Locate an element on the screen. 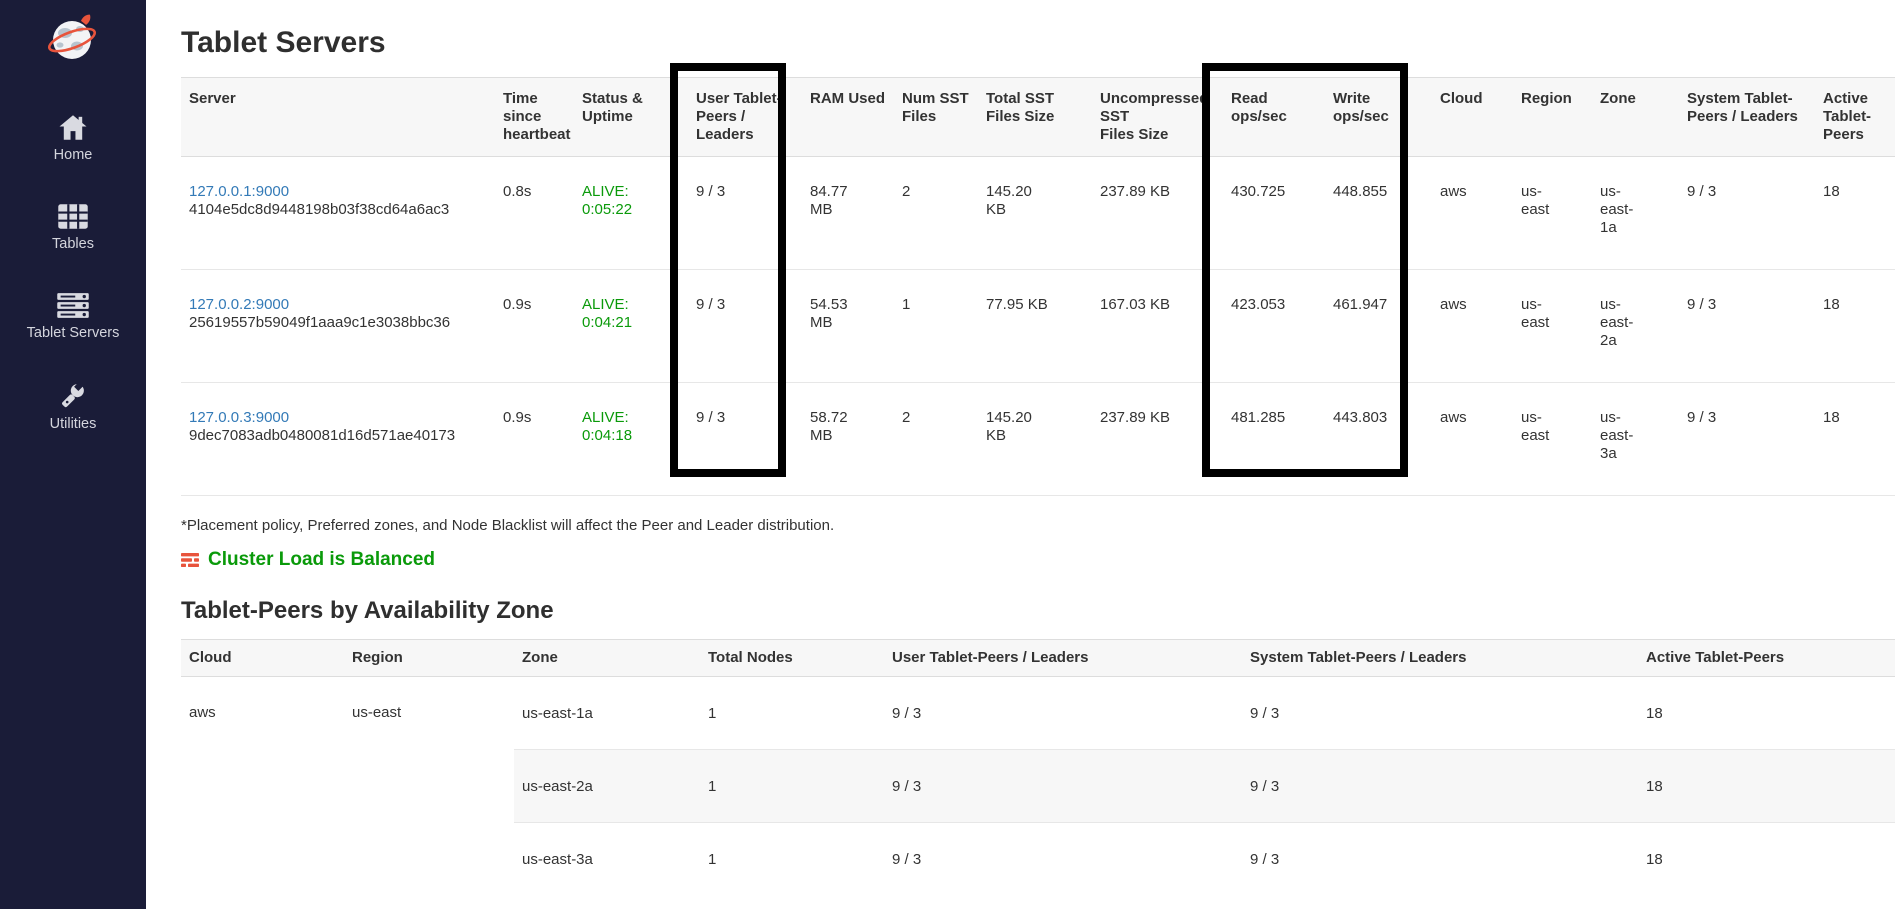 This screenshot has width=1902, height=909. col-header-total-nodes: Total Nodes is located at coordinates (792, 658).